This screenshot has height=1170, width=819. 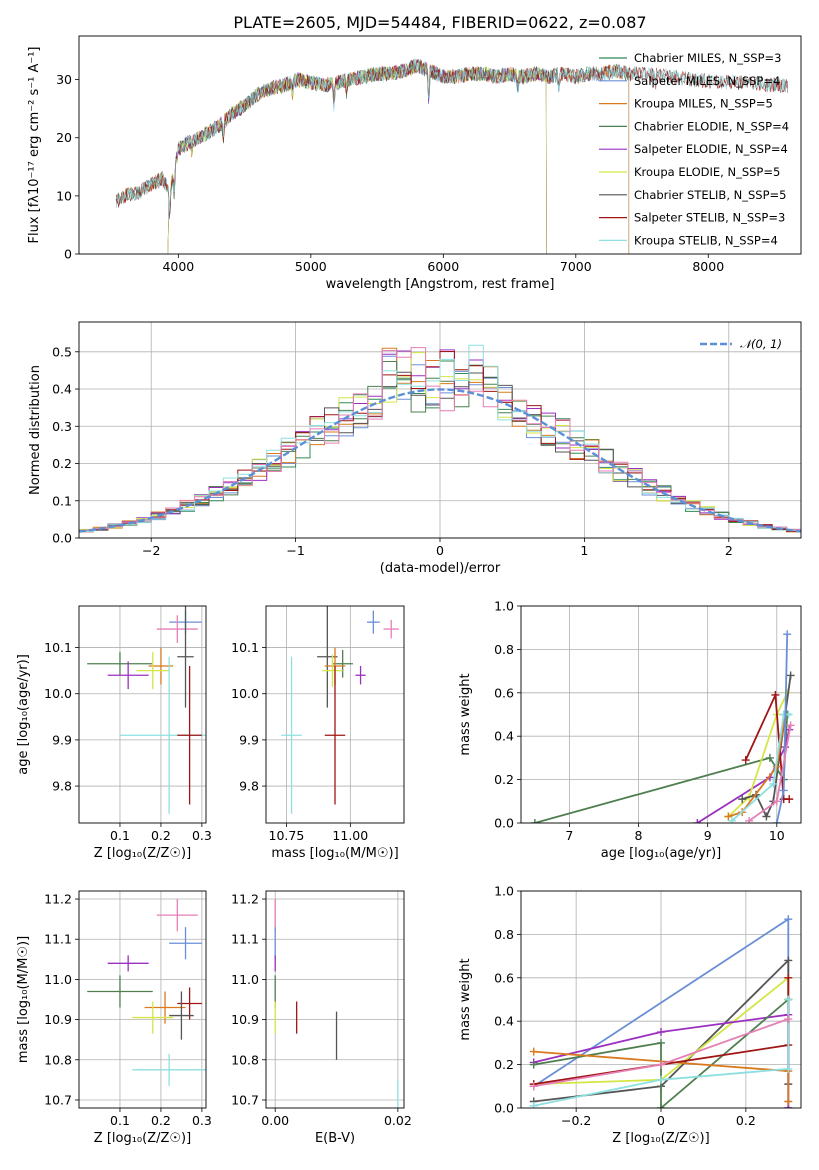 I want to click on x-tick-label: 8000, so click(x=708, y=266).